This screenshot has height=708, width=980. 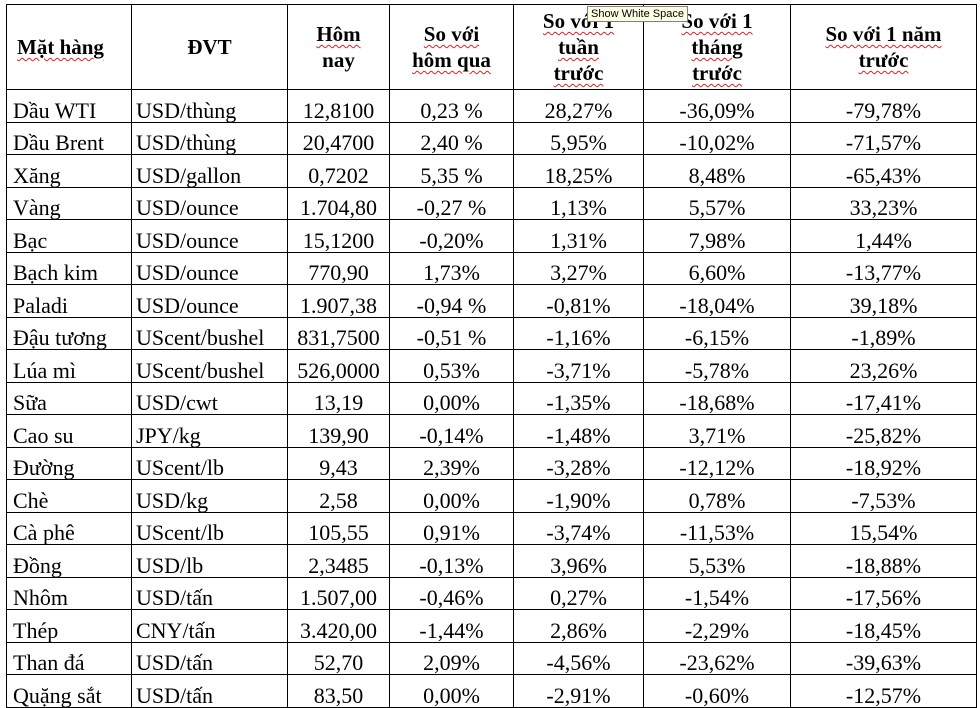 I want to click on cell-vs-yesterday: -0,13%, so click(x=451, y=561).